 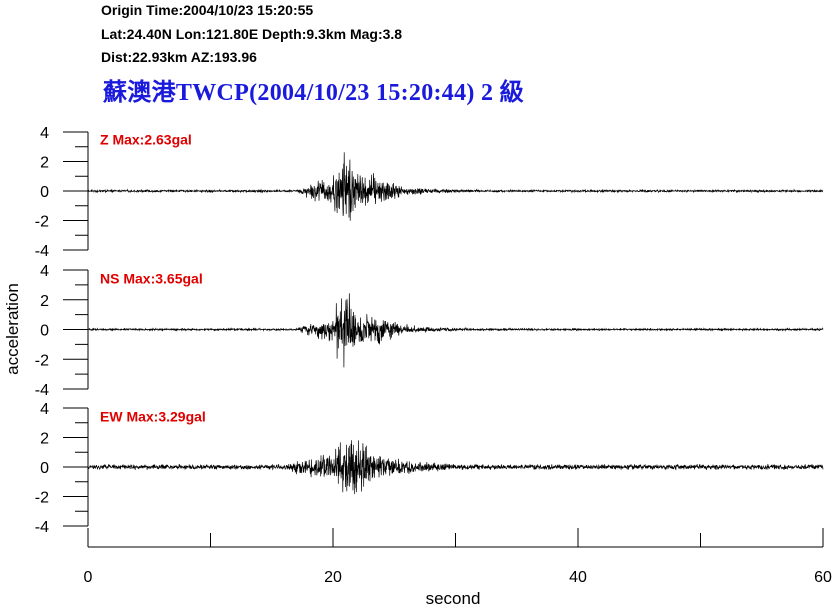 I want to click on channel-label: EW Max:3.29gal, so click(x=153, y=416).